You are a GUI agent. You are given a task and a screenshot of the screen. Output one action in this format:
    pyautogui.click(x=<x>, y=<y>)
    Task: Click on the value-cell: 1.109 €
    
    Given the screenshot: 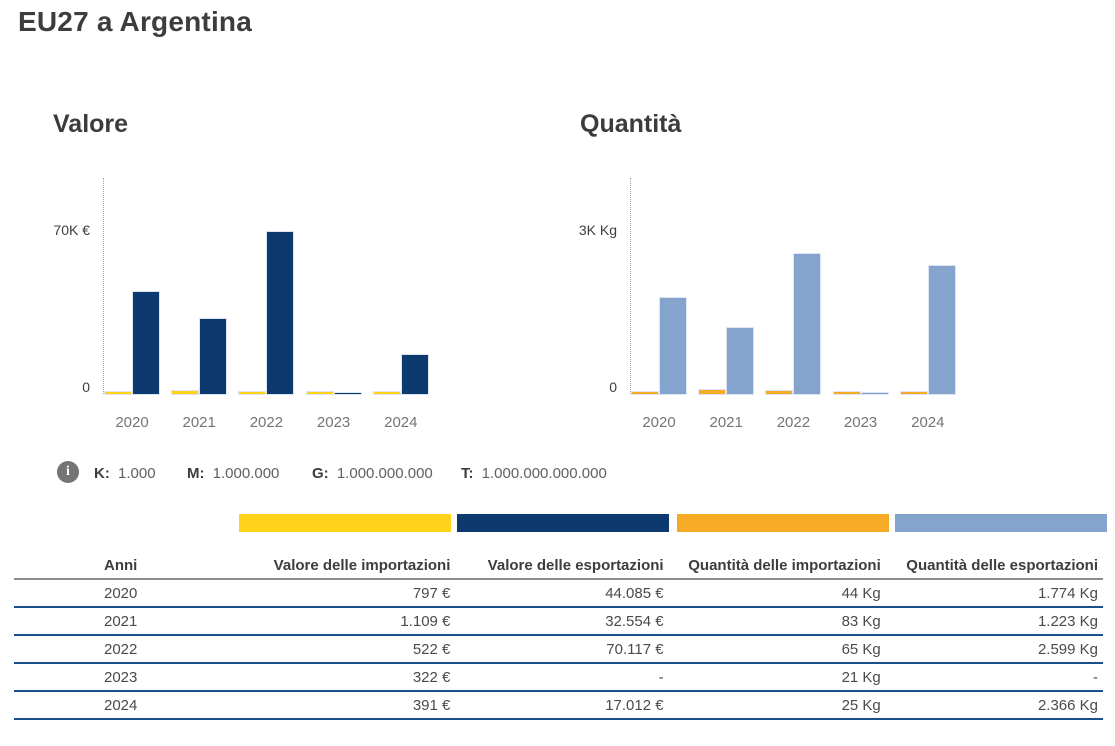 What is the action you would take?
    pyautogui.click(x=343, y=621)
    